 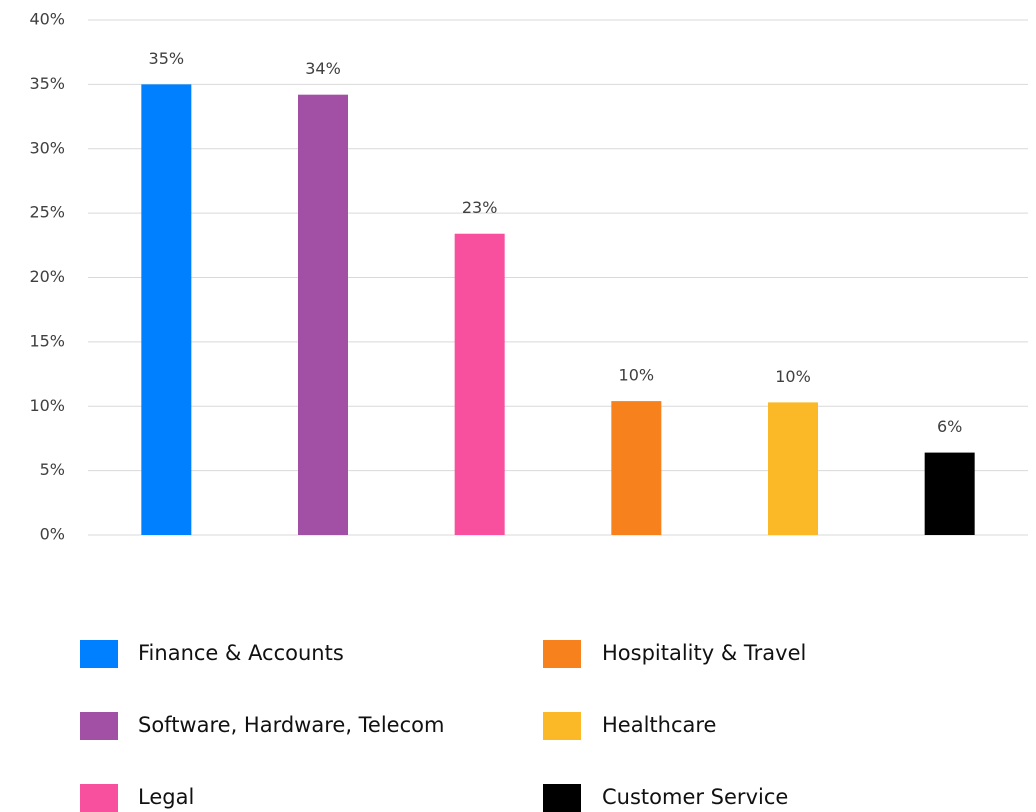 What do you see at coordinates (291, 725) in the screenshot?
I see `legend-label: Software, Hardware, Telecom` at bounding box center [291, 725].